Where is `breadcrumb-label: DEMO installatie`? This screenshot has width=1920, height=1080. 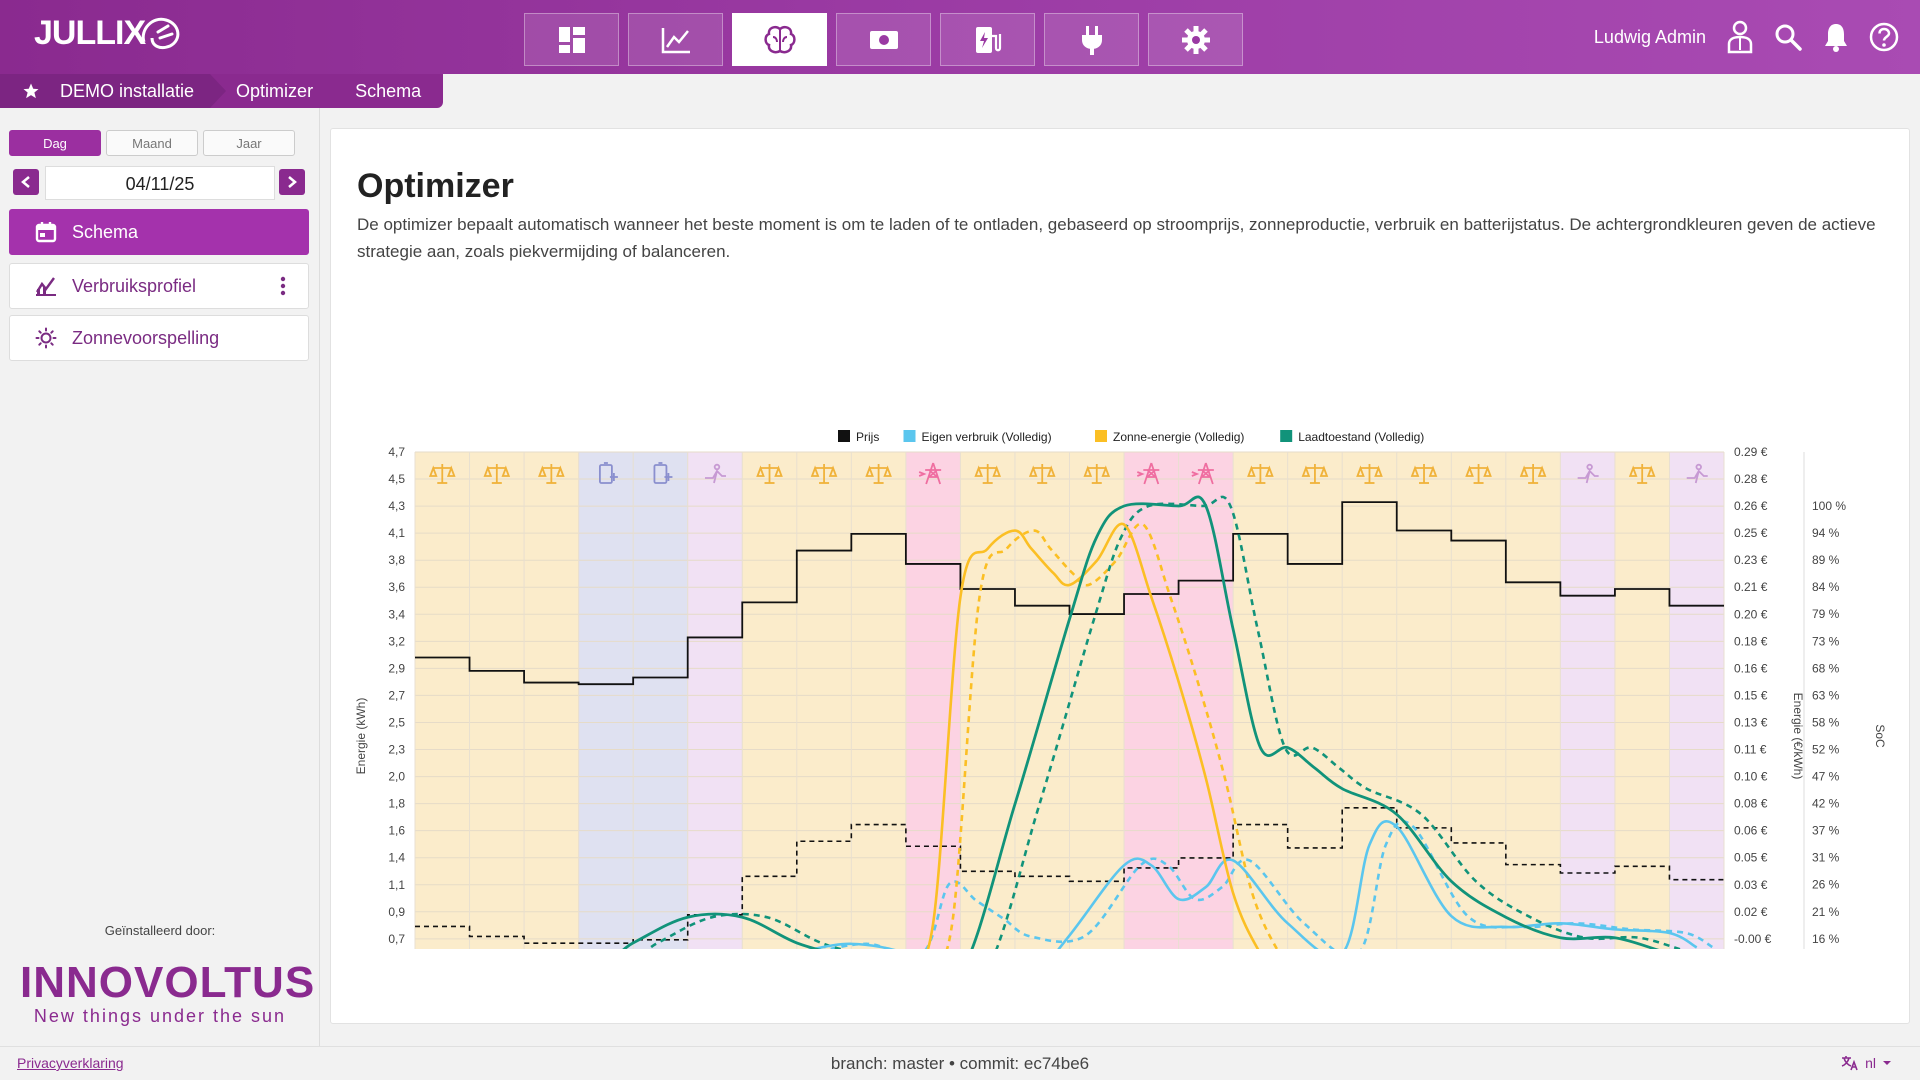
breadcrumb-label: DEMO installatie is located at coordinates (127, 90).